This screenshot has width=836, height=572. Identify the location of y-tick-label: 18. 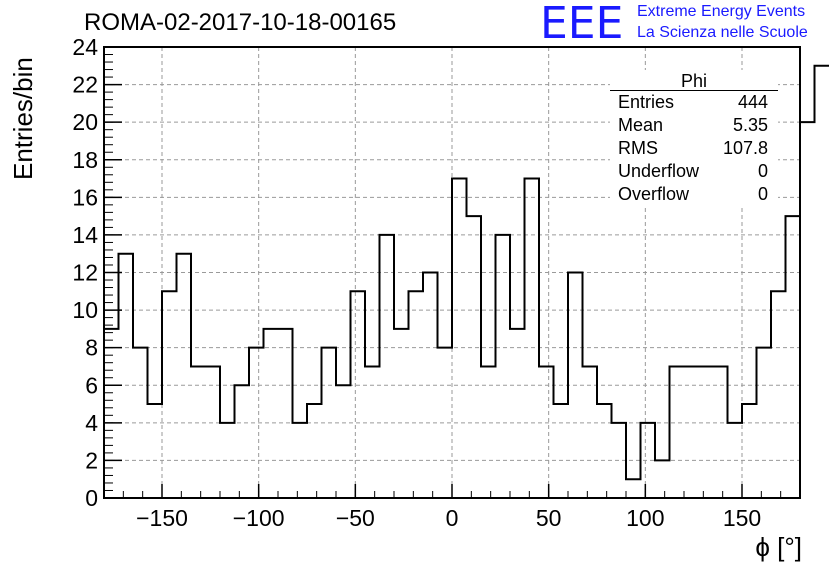
(85, 160).